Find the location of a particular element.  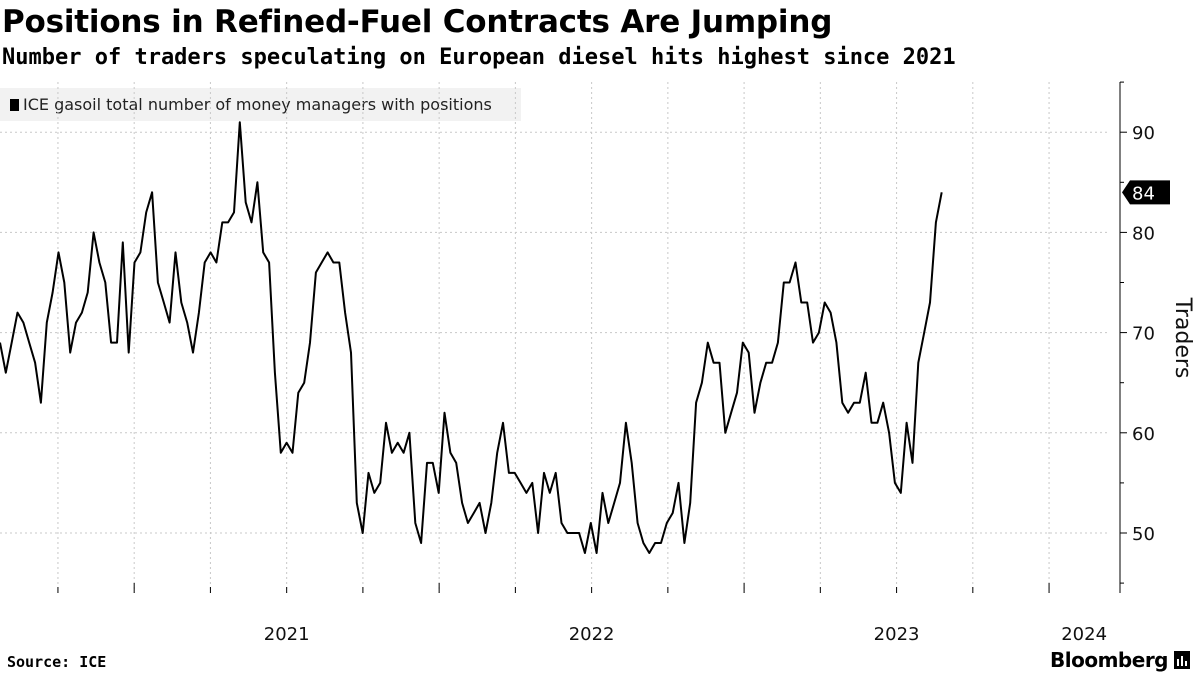

y-tick-label: 80 is located at coordinates (1143, 233).